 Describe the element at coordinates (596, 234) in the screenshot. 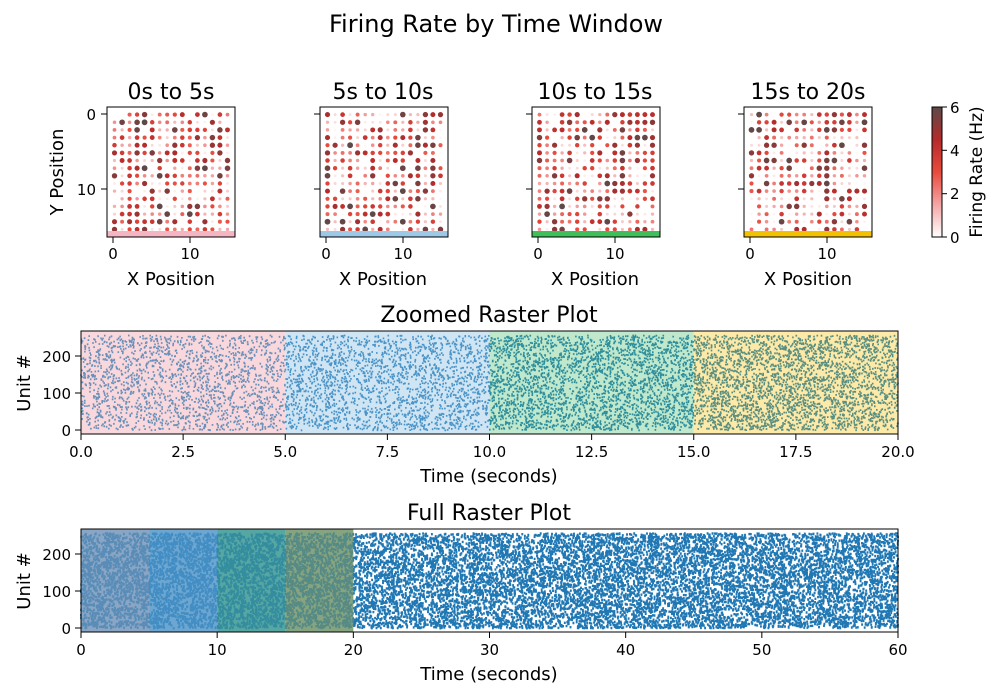

I see `window-color-bar` at that location.